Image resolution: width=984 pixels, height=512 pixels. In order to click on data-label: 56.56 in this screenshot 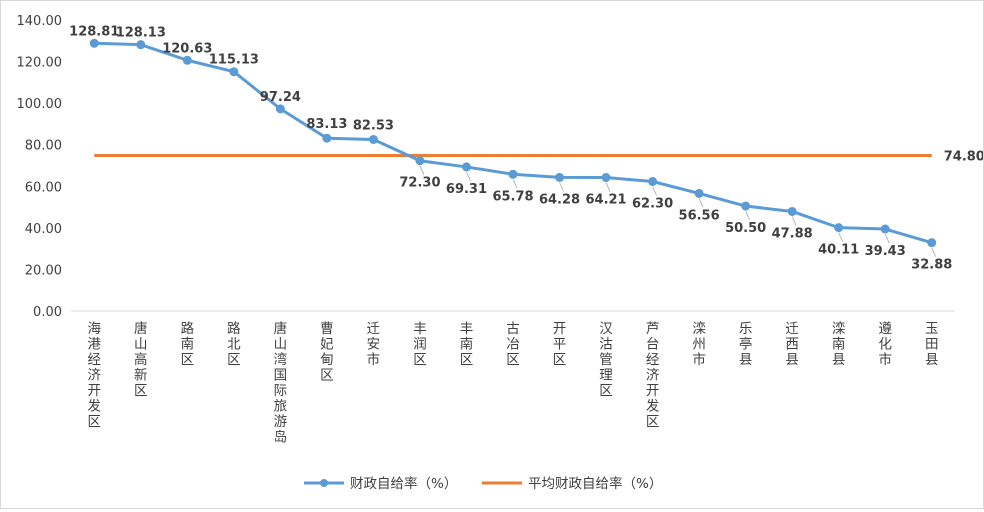, I will do `click(699, 215)`.